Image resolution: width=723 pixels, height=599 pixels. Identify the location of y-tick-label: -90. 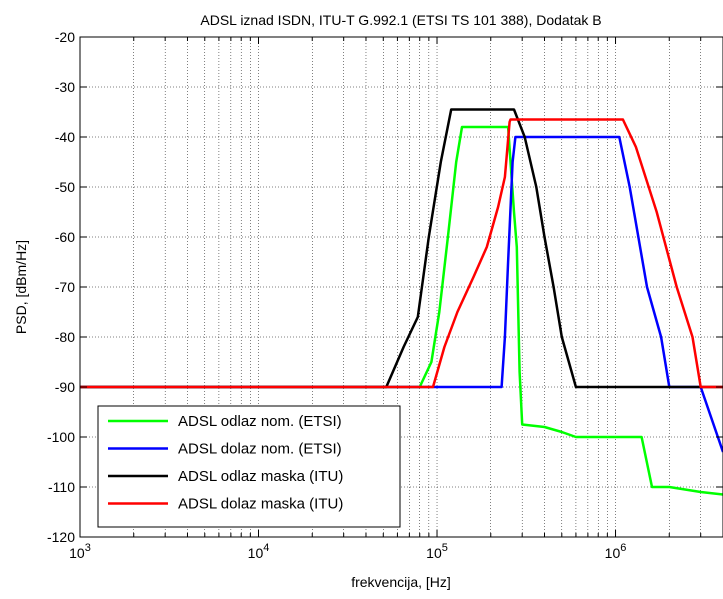
(65, 387).